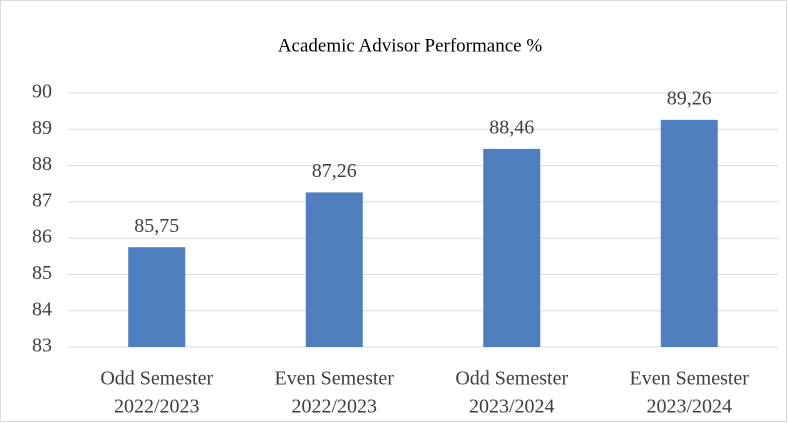 The height and width of the screenshot is (423, 788). I want to click on data-label: 87,26, so click(334, 171).